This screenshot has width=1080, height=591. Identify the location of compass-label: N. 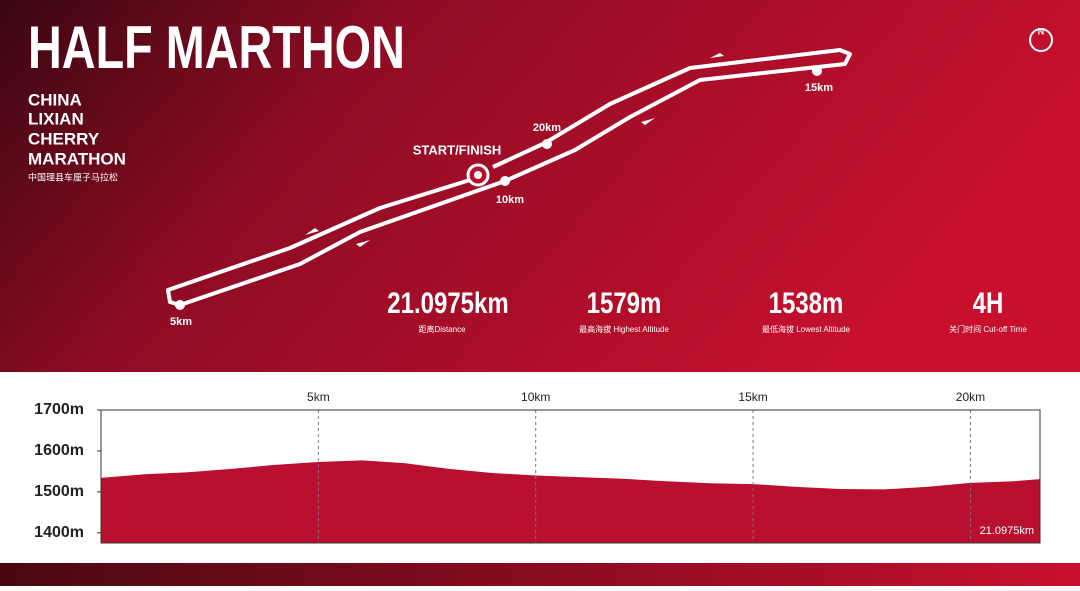
(1041, 31).